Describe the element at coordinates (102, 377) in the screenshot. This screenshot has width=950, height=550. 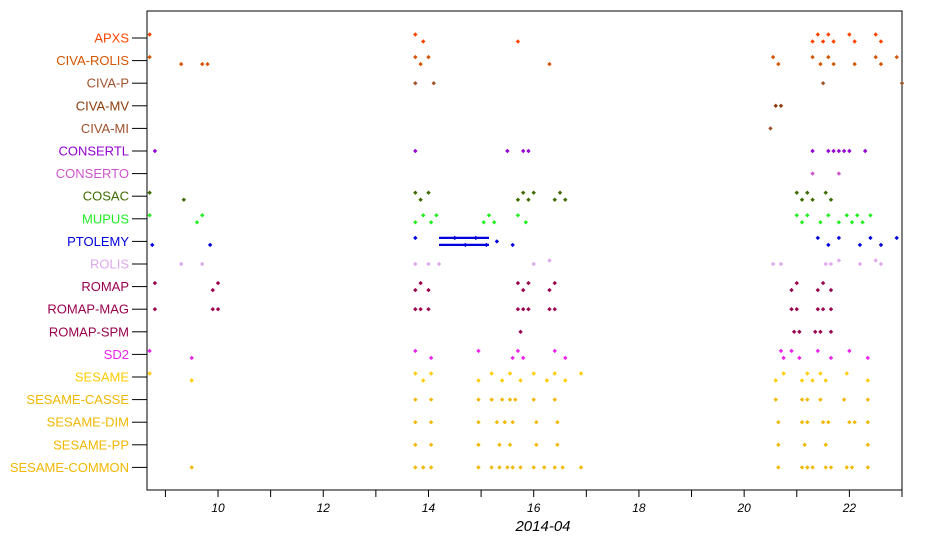
I see `y-label-sesame: SESAME` at that location.